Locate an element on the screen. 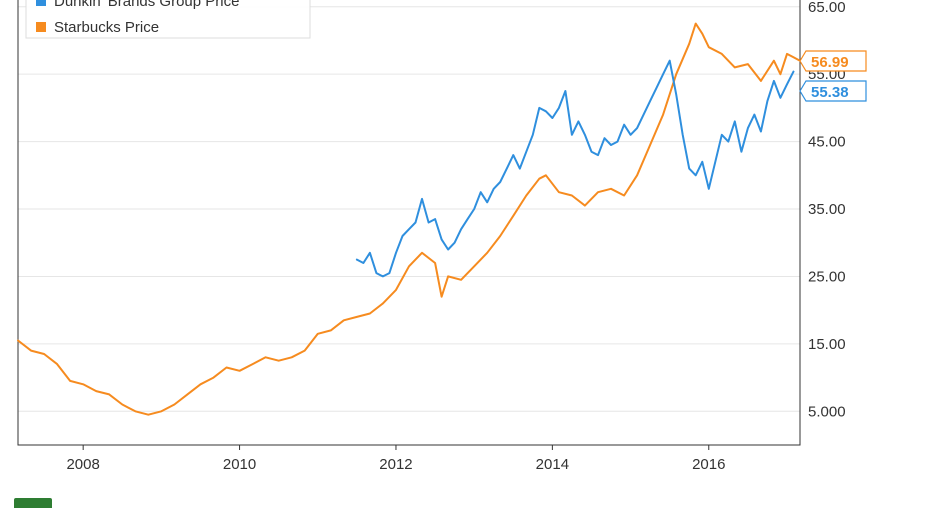  dunkin-end-label: 55.38 is located at coordinates (833, 91).